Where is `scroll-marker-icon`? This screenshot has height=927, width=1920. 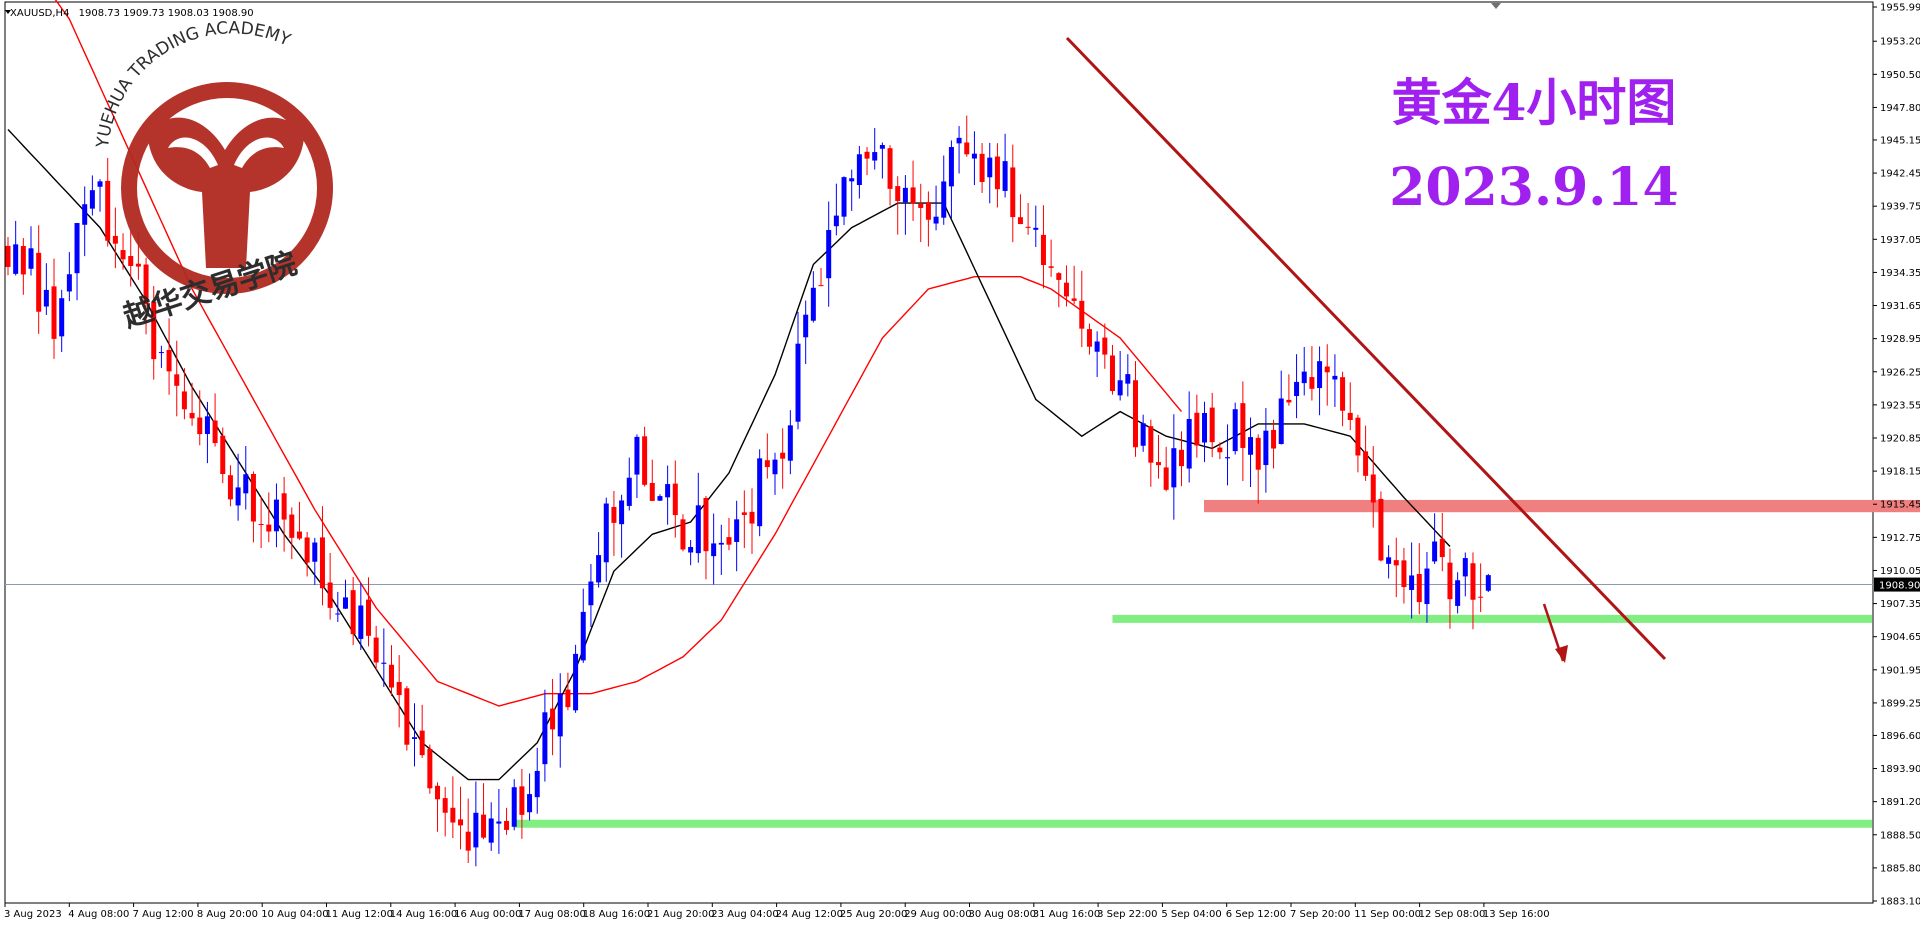
scroll-marker-icon is located at coordinates (1496, 6).